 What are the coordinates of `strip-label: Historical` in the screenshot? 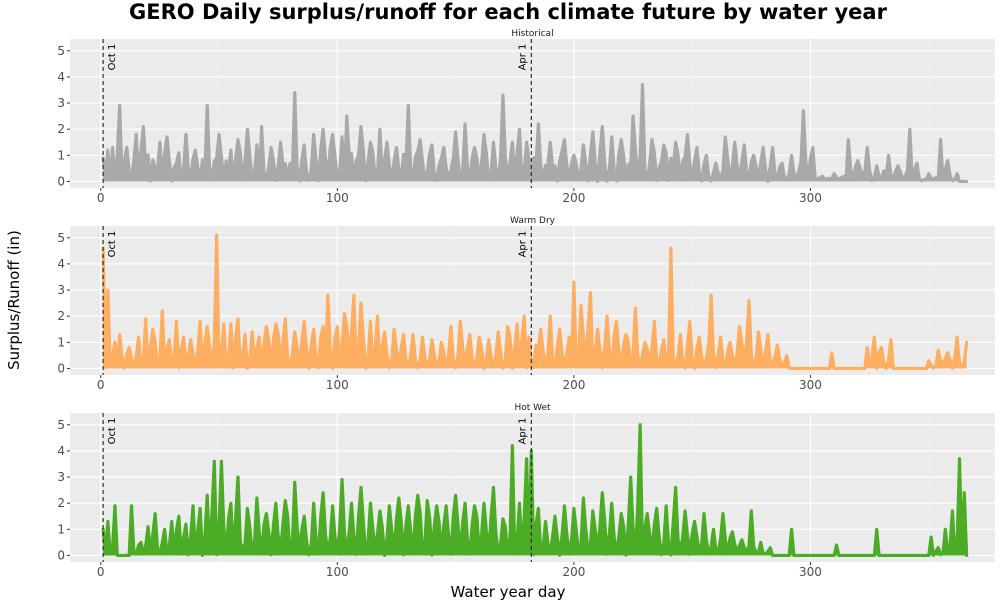 It's located at (532, 34).